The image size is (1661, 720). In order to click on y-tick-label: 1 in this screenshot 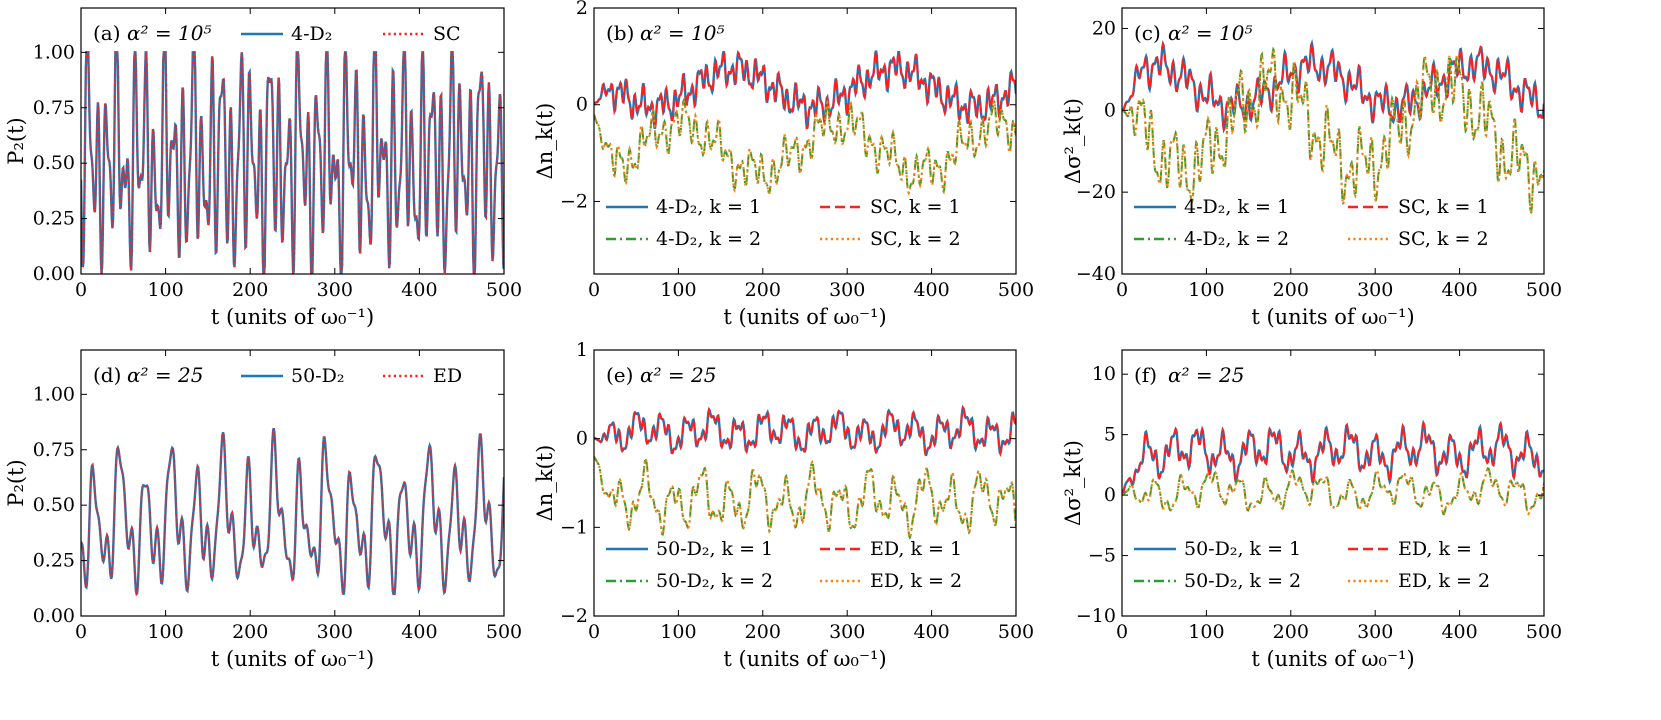, I will do `click(582, 350)`.